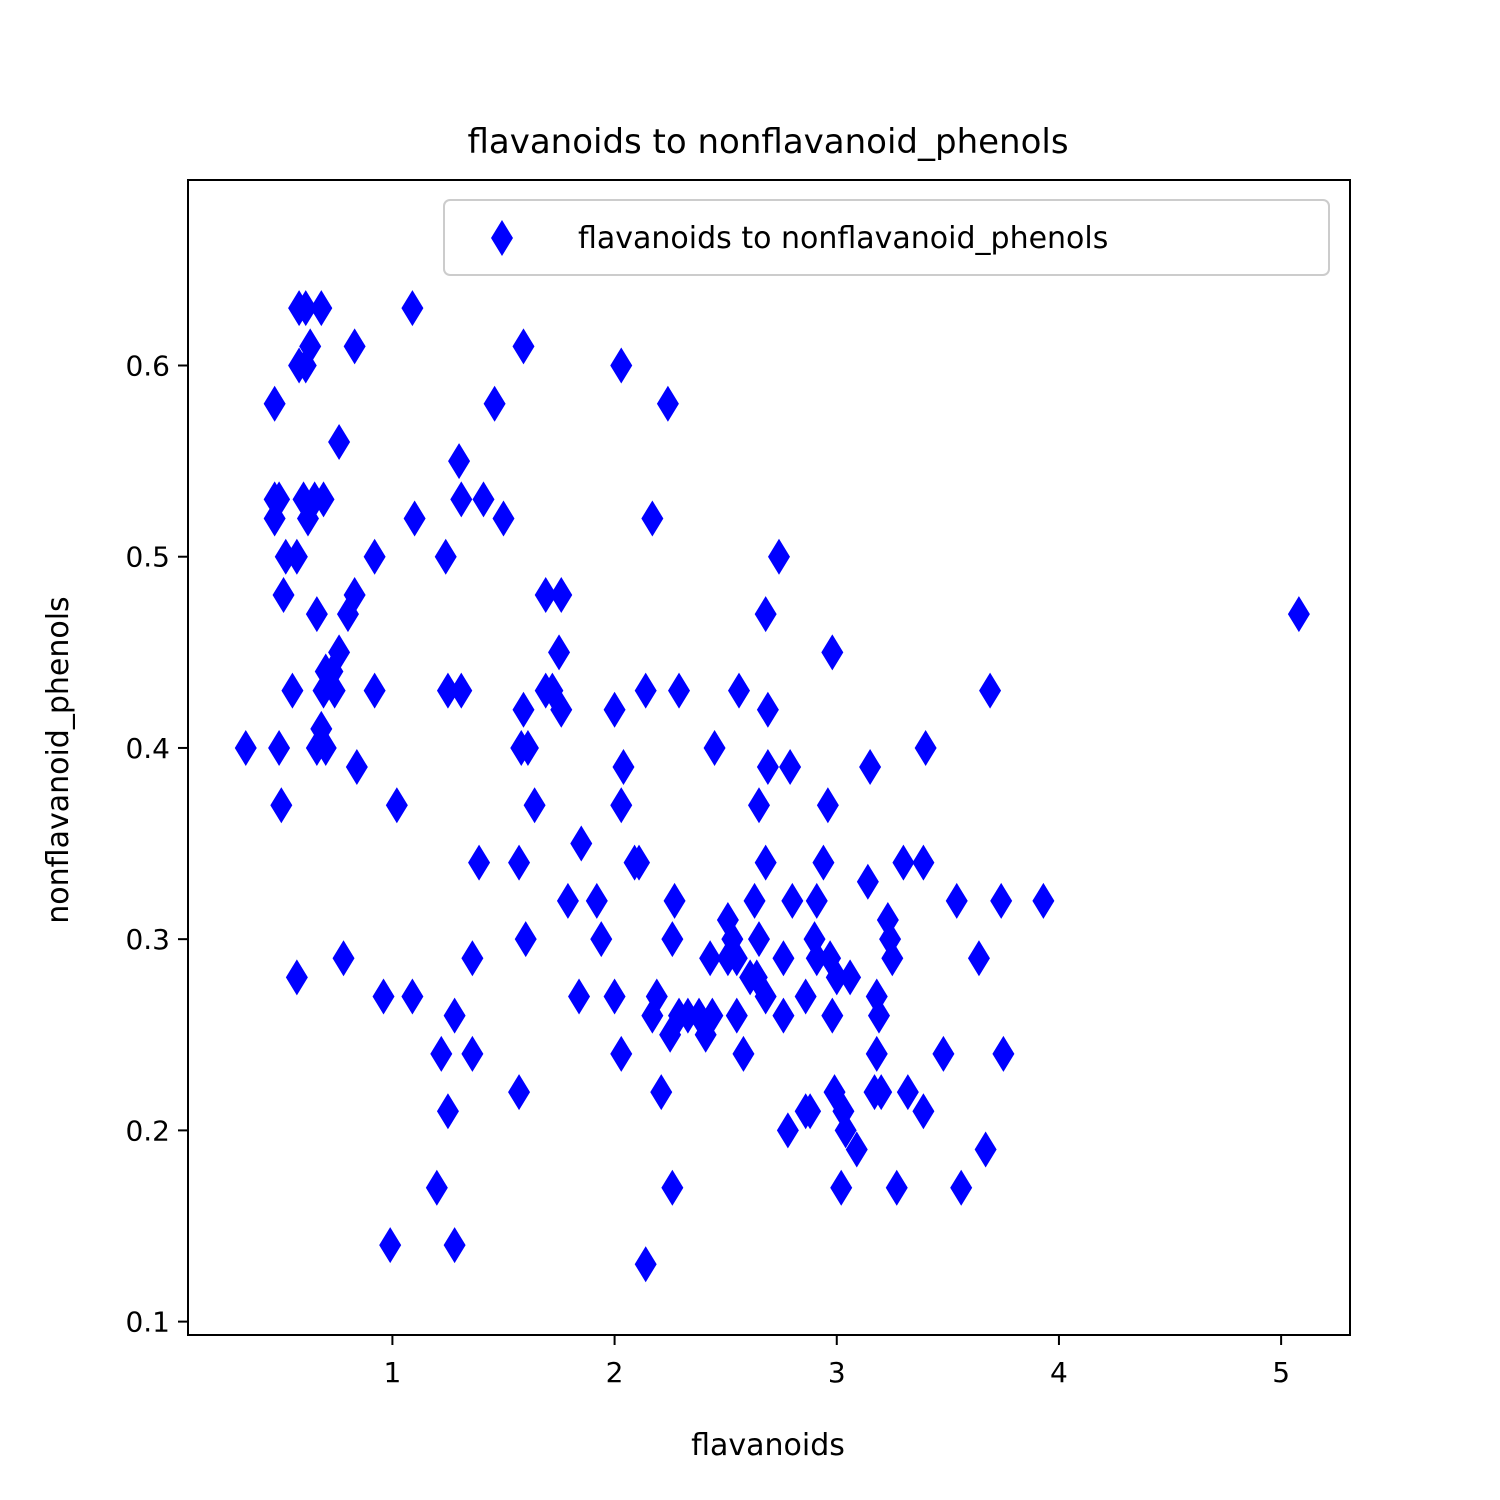 Image resolution: width=1500 pixels, height=1500 pixels. Describe the element at coordinates (58, 759) in the screenshot. I see `y-axis-label: nonflavanoid_phenols` at that location.